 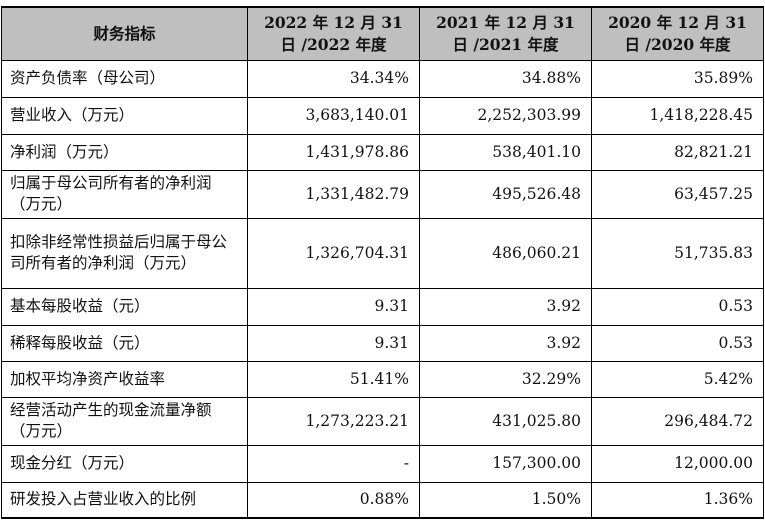 What do you see at coordinates (124, 379) in the screenshot?
I see `row-label: 加权平均净资产收益率` at bounding box center [124, 379].